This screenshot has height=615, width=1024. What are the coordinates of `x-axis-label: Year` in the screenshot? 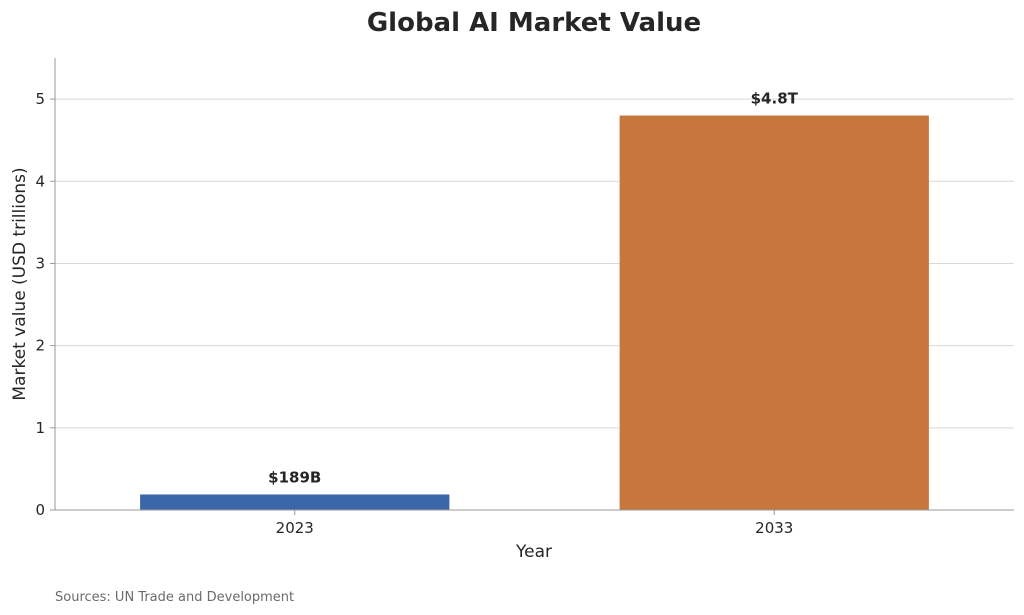 It's located at (533, 552).